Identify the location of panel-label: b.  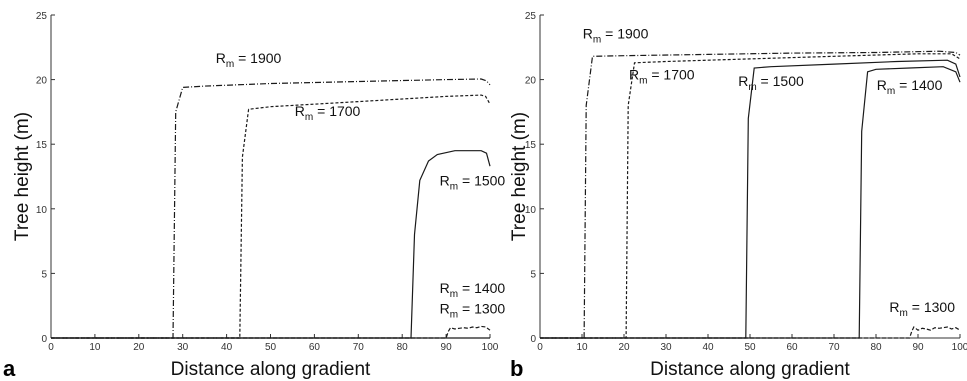
(516, 368).